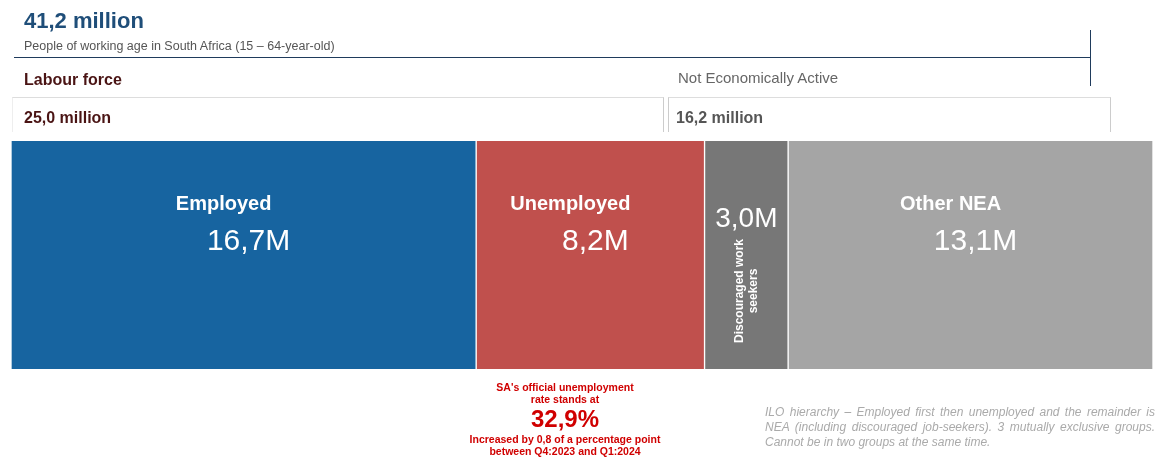  Describe the element at coordinates (758, 77) in the screenshot. I see `text: Not Economically Active` at that location.